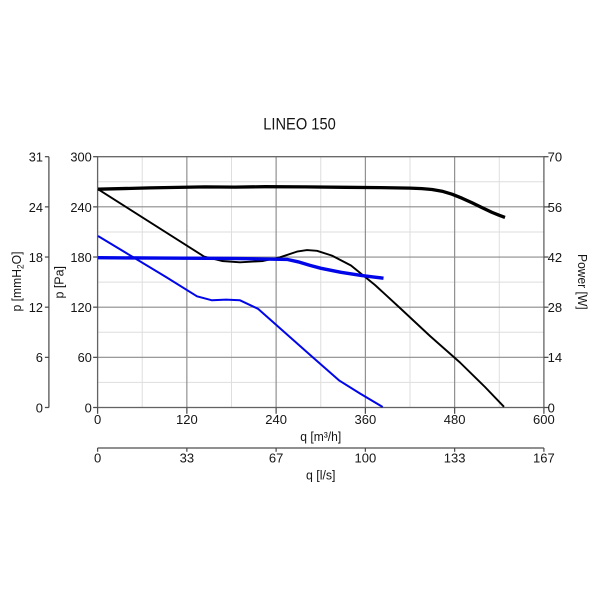 This screenshot has width=600, height=600. I want to click on svg-text: 70, so click(555, 157).